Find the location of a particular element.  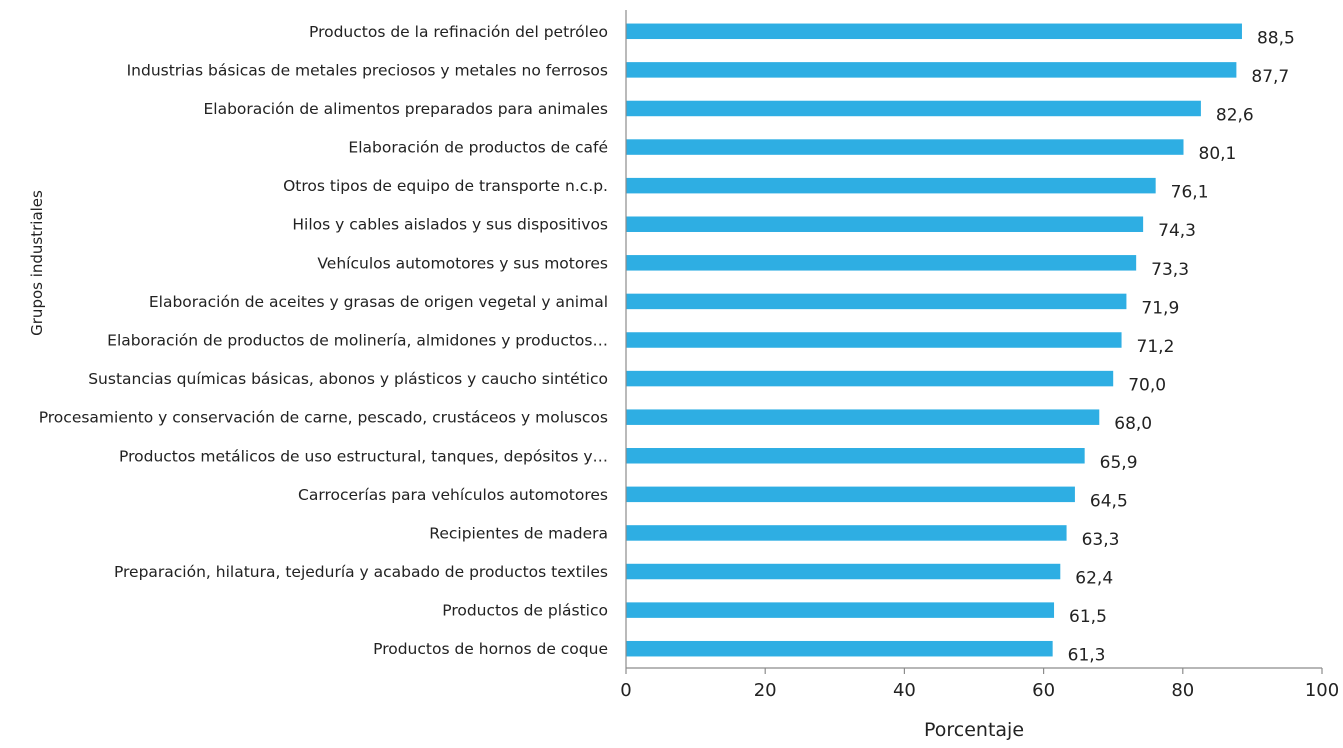

value-label: 63,3 is located at coordinates (1101, 540).